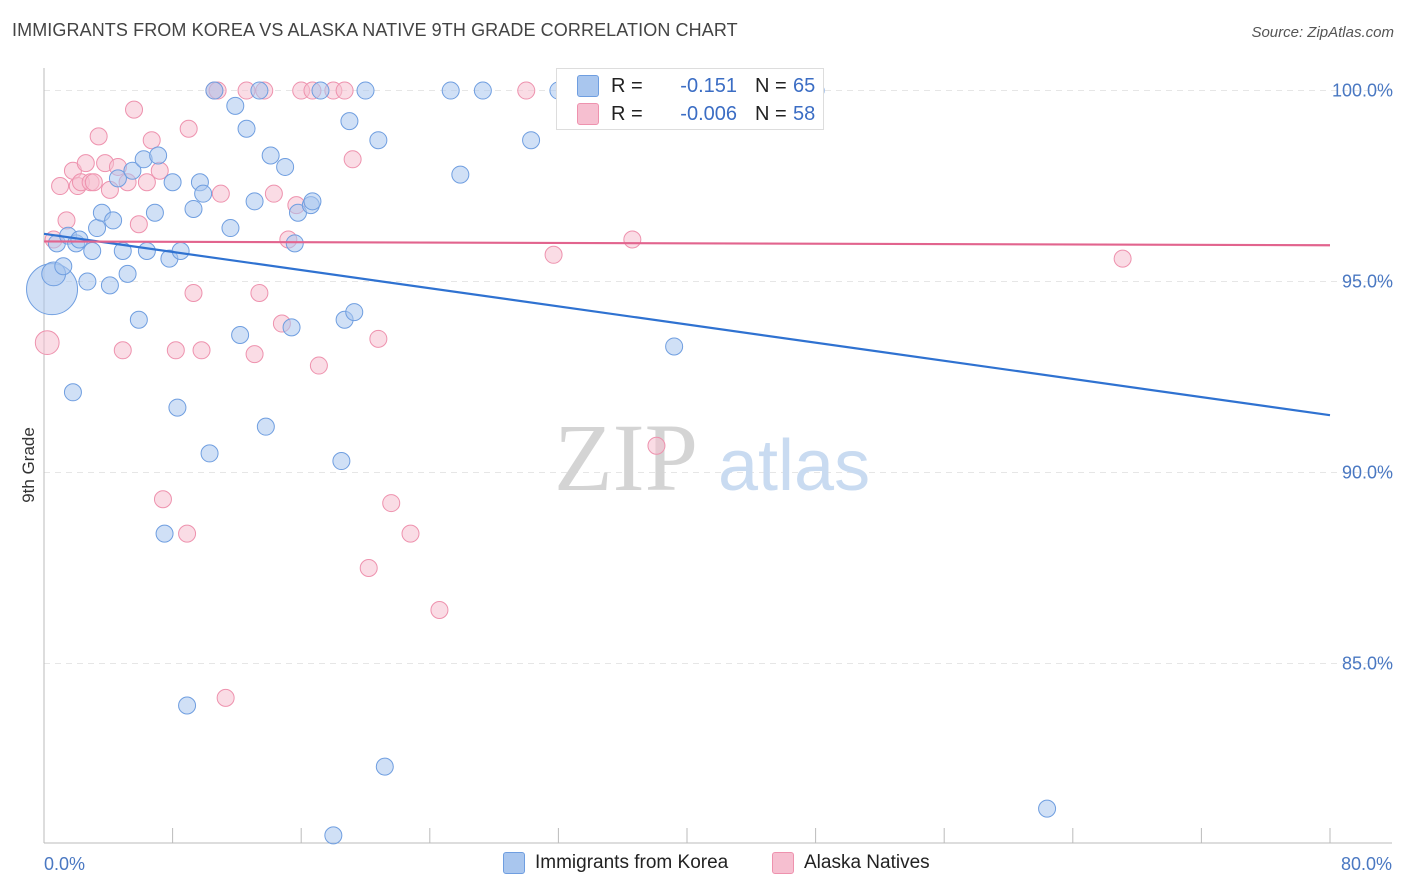  I want to click on watermark-zip: ZIP, so click(626, 457).